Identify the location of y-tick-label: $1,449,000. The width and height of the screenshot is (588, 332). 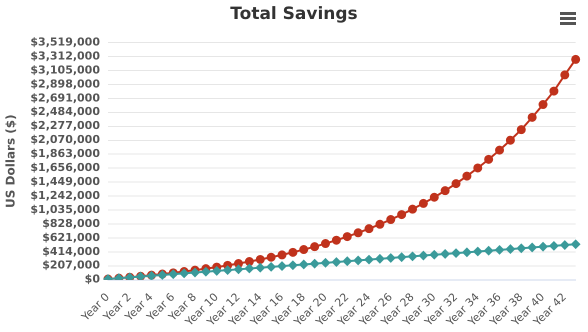
(65, 181).